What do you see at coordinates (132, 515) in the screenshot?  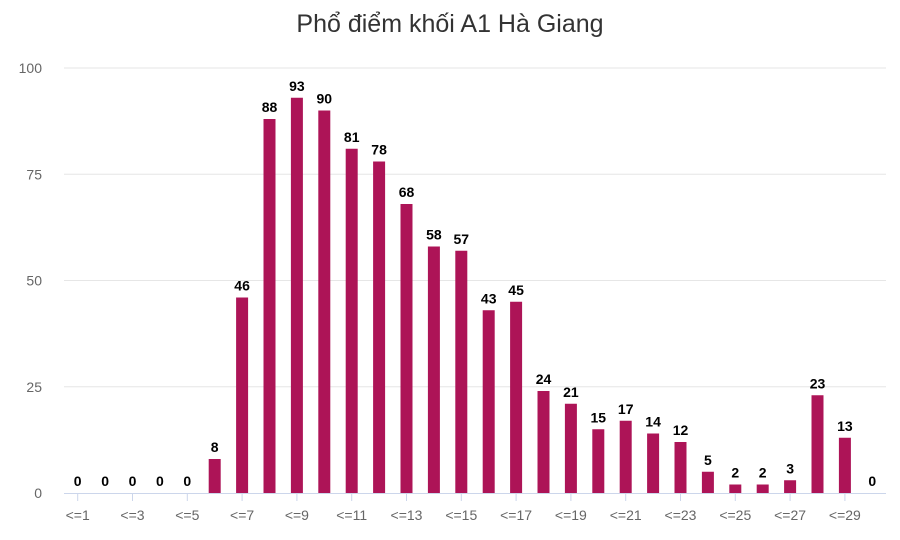 I see `x-tick-label: <=3` at bounding box center [132, 515].